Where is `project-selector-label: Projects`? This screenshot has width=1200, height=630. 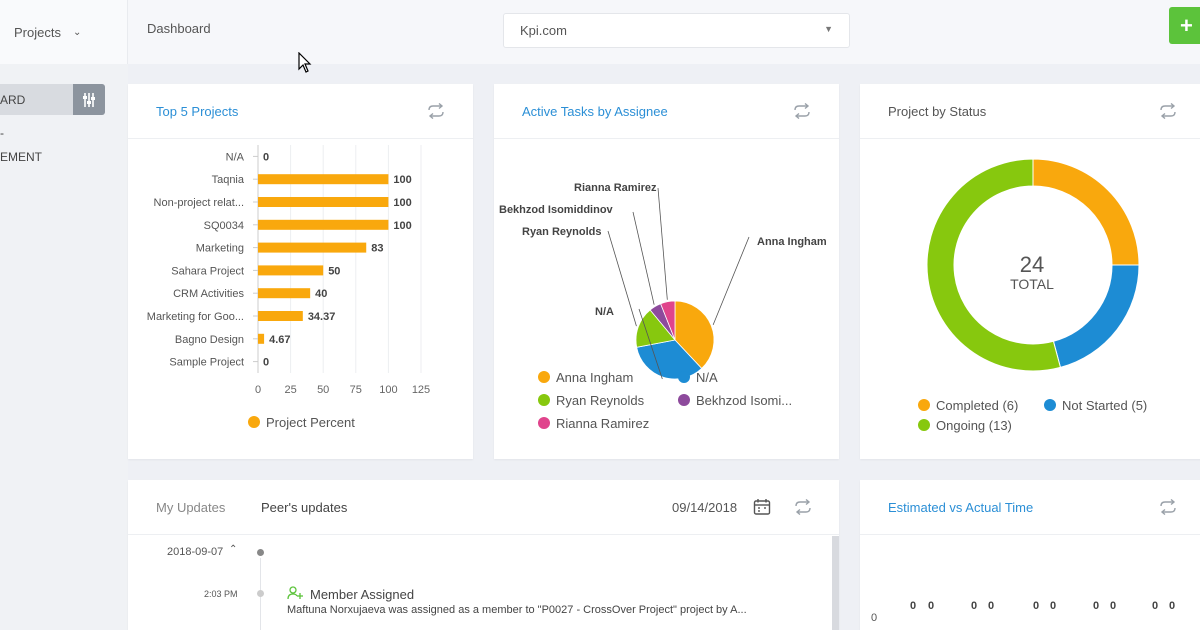
project-selector-label: Projects is located at coordinates (37, 32).